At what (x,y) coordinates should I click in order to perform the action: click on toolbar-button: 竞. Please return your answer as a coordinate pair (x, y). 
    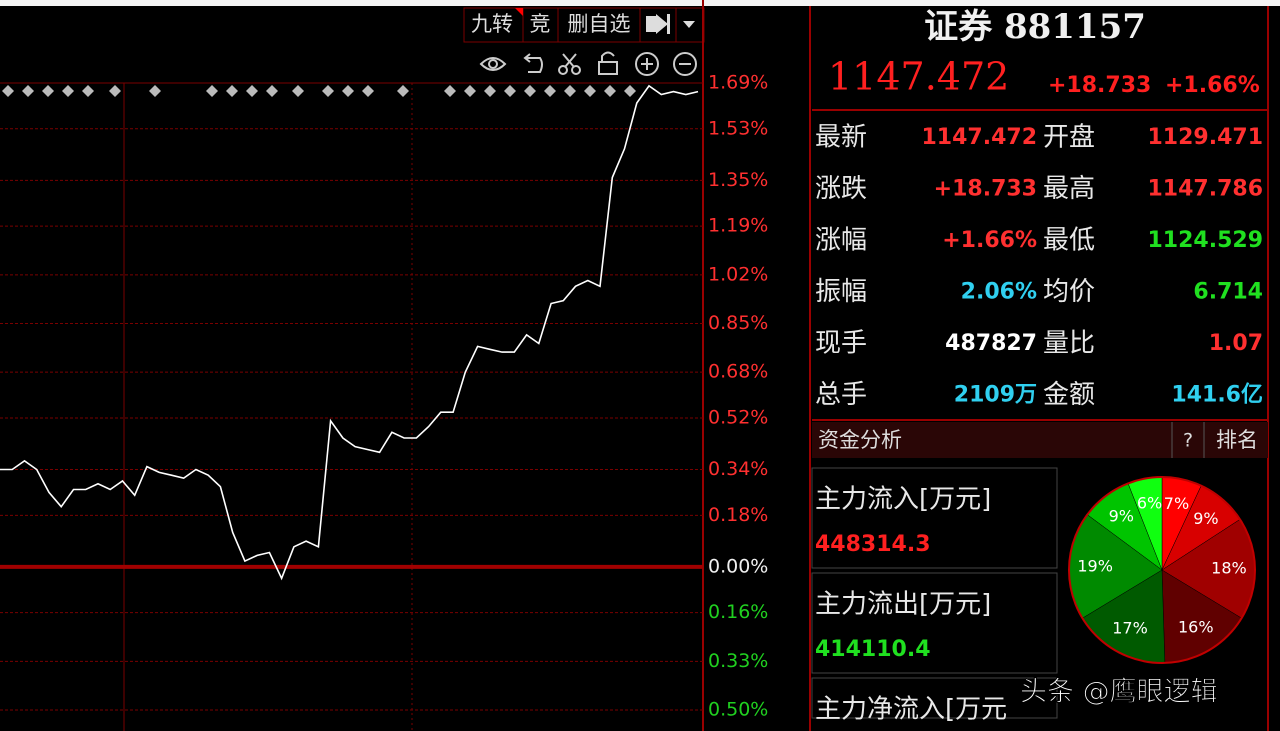
    Looking at the image, I should click on (540, 24).